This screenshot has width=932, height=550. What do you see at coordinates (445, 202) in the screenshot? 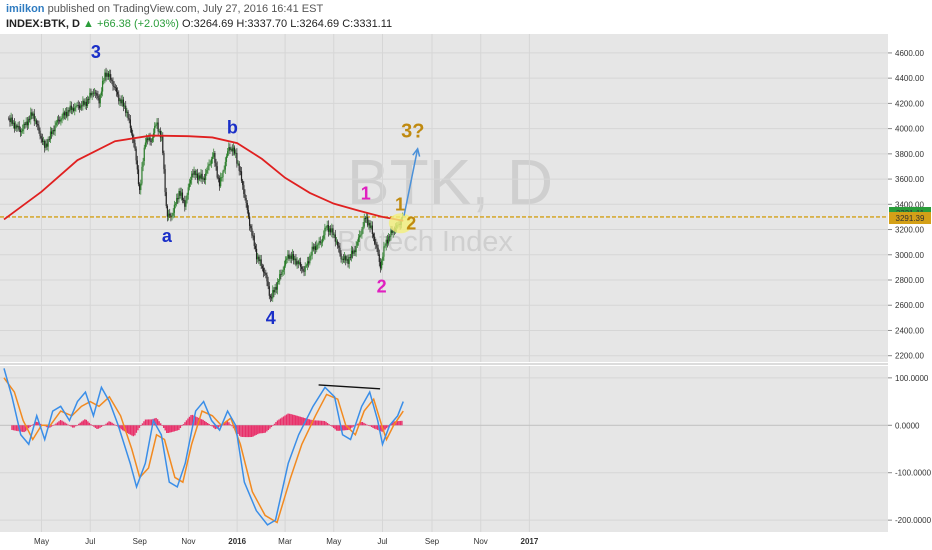
I see `watermark: BTK, D Biotech Index` at bounding box center [445, 202].